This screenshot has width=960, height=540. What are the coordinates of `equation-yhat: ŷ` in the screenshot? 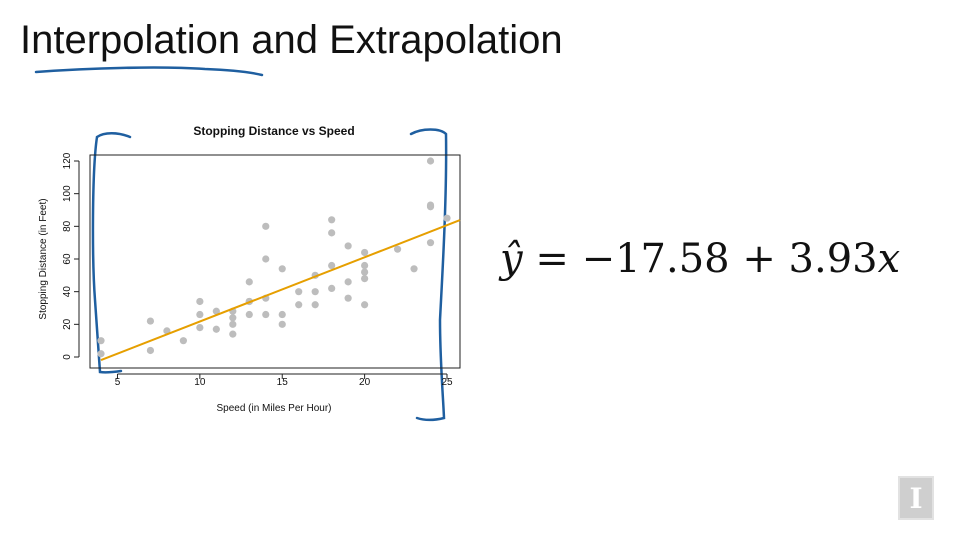 It's located at (511, 259).